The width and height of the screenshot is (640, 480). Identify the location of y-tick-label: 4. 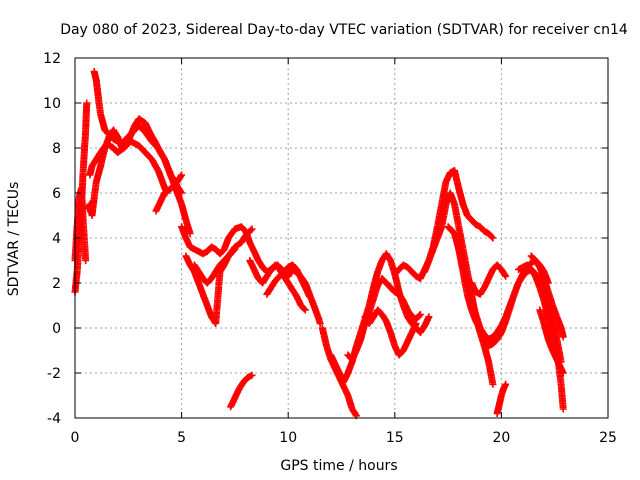
(56, 239).